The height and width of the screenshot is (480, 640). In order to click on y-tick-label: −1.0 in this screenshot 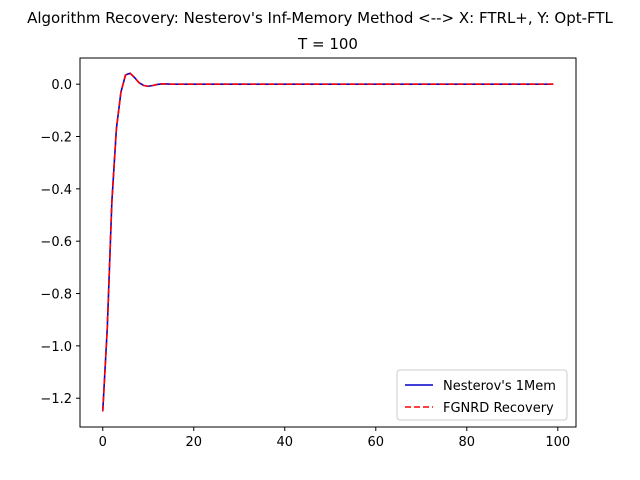, I will do `click(56, 347)`.